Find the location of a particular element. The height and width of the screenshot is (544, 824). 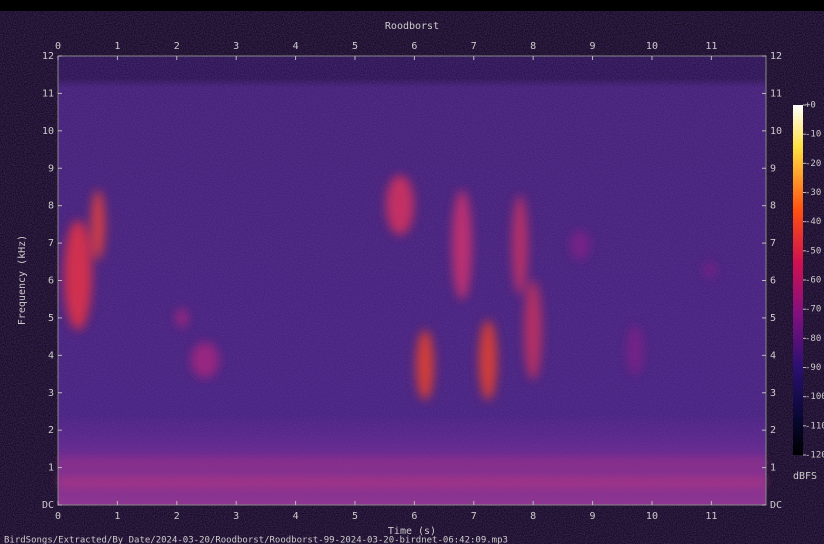

chart-title: Roodborst is located at coordinates (412, 26).